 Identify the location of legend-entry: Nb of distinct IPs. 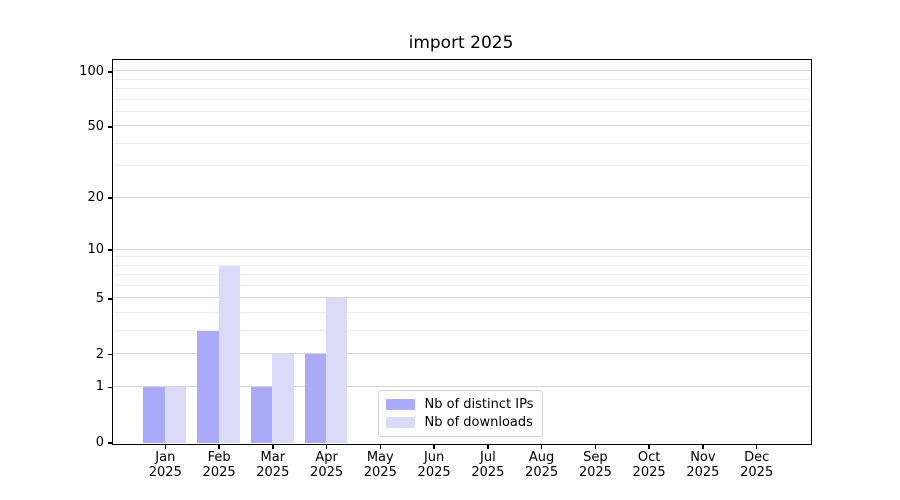
(459, 404).